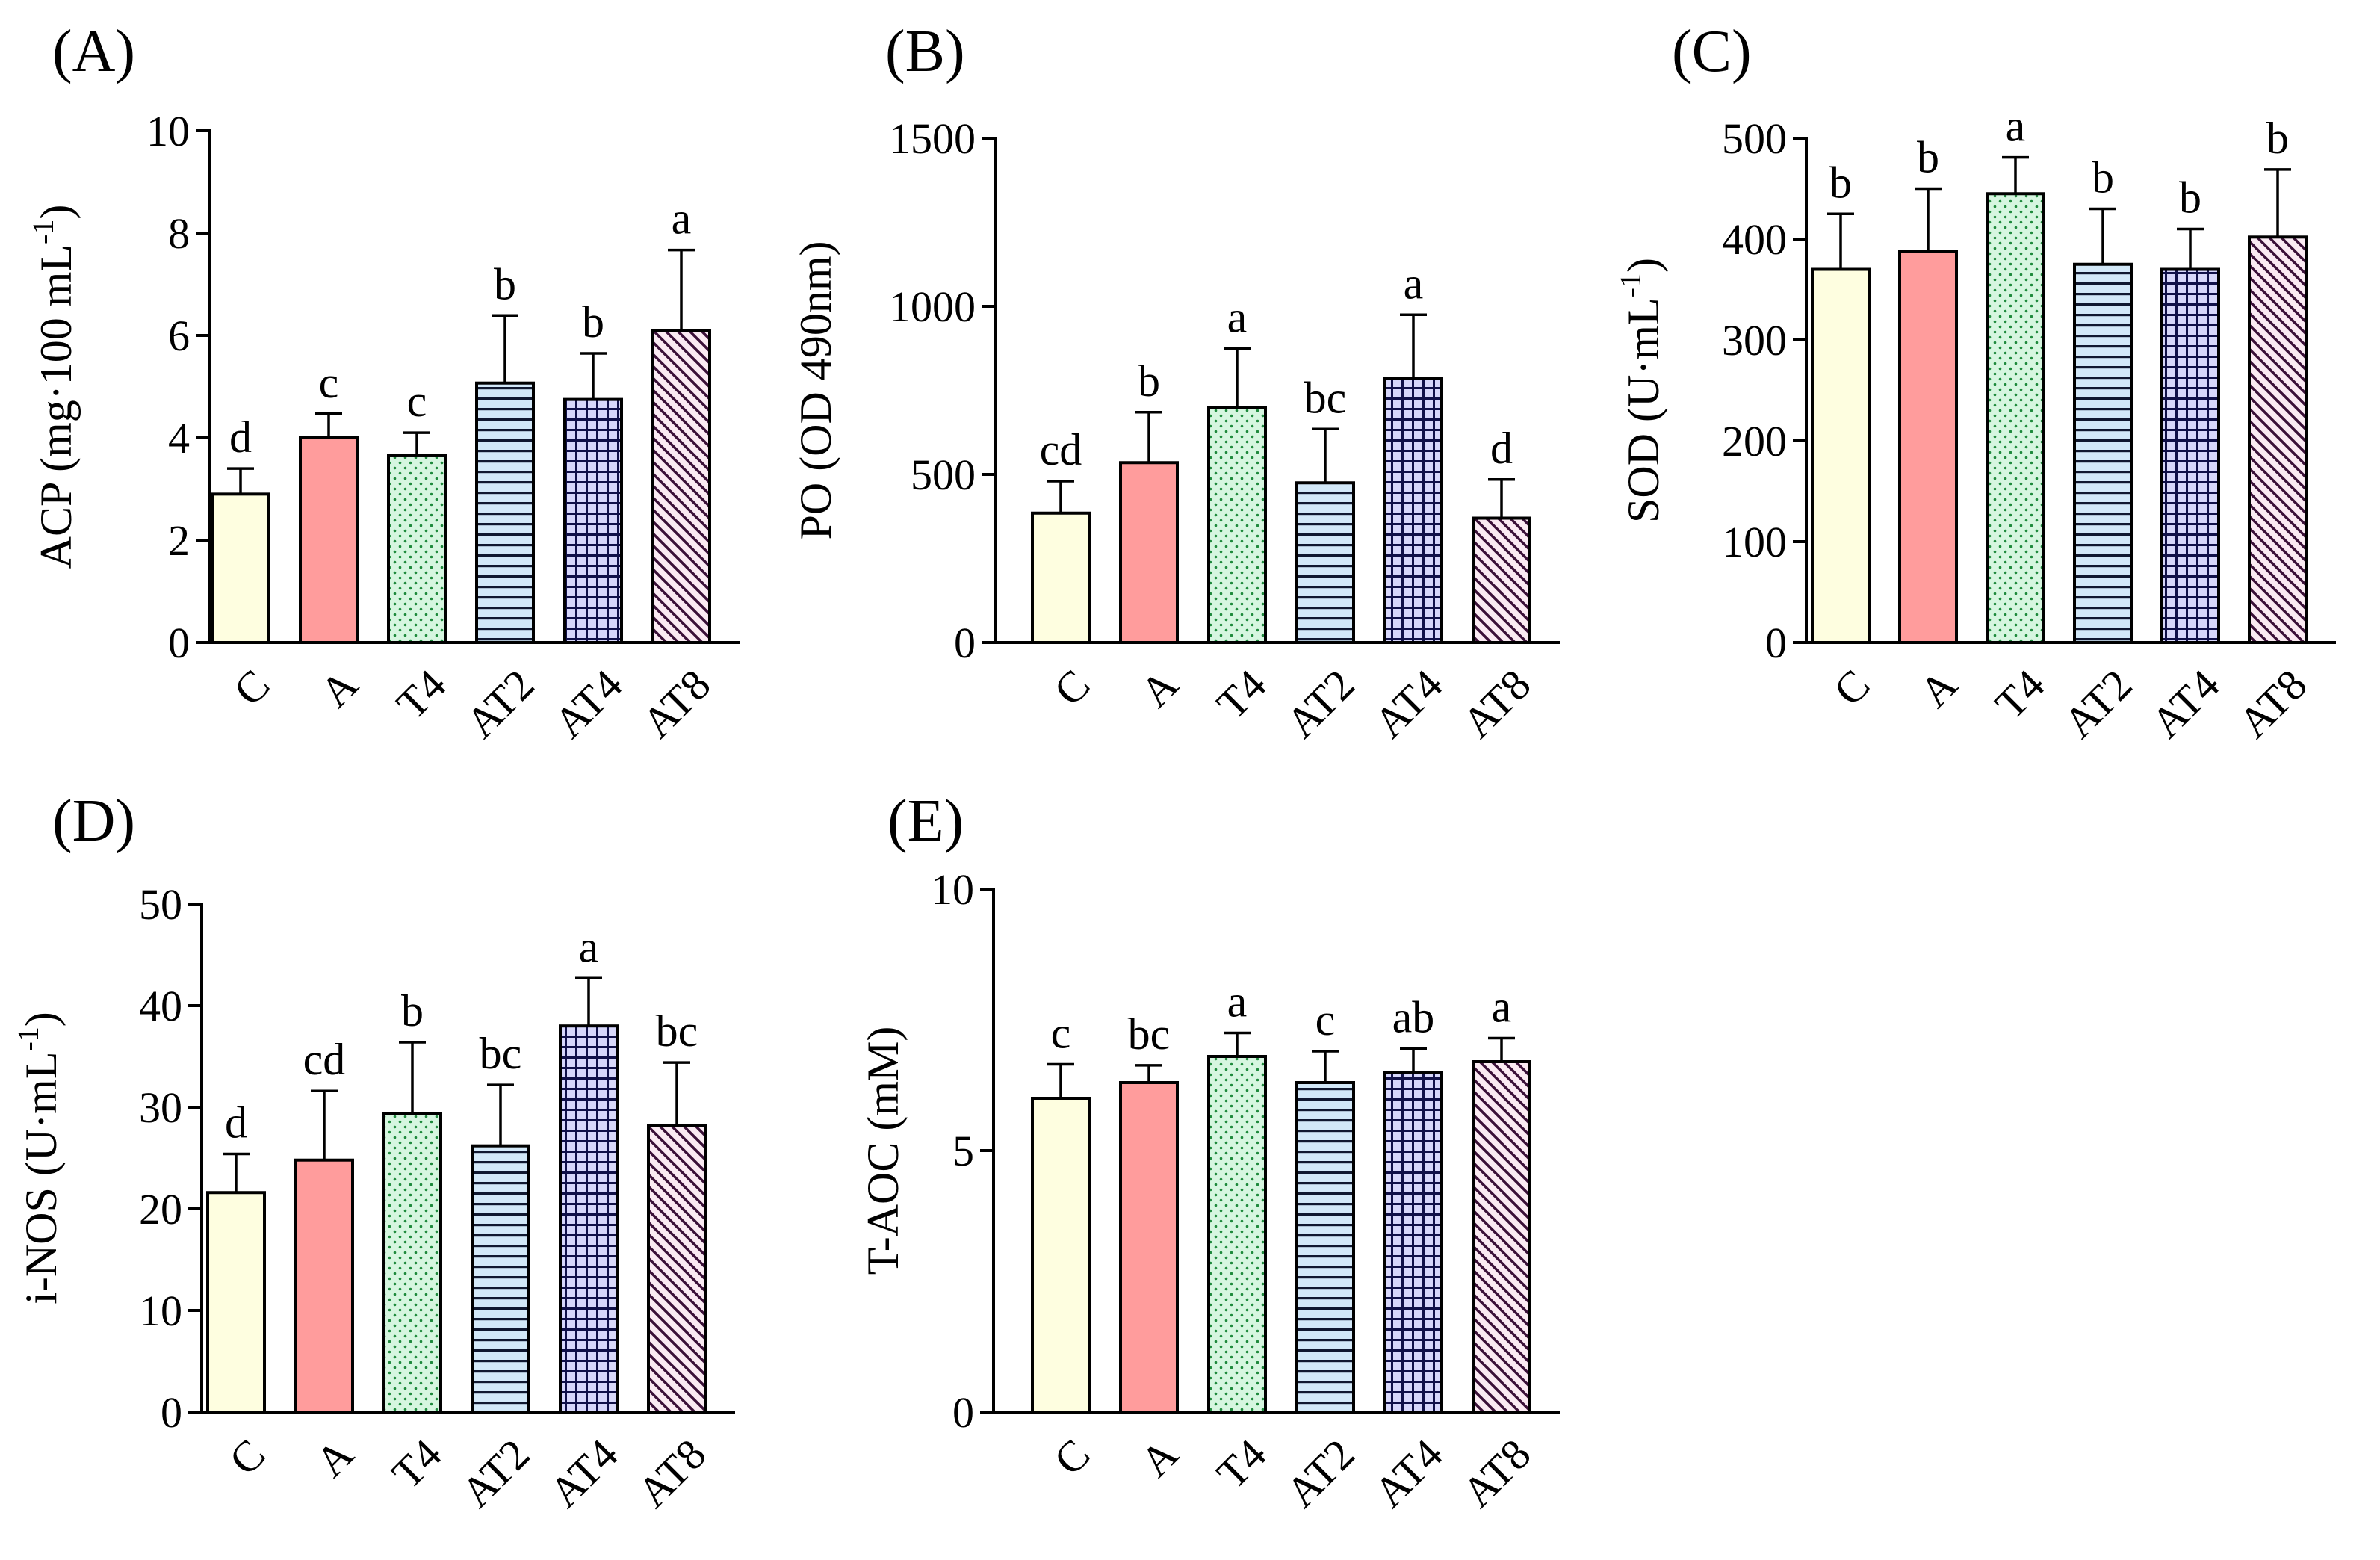 This screenshot has width=2380, height=1560. Describe the element at coordinates (236, 1123) in the screenshot. I see `significance-label: d` at that location.